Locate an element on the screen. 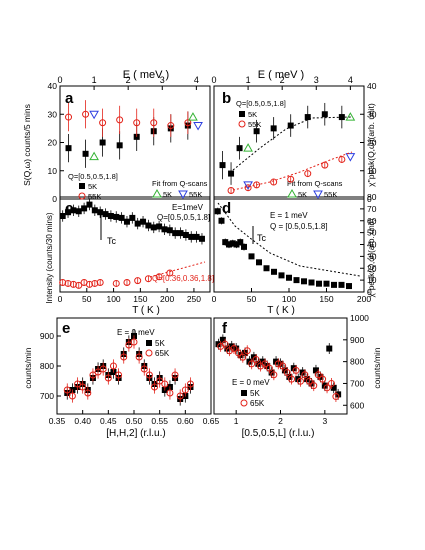 The image size is (425, 550). xtick-label-b-0: 0 is located at coordinates (213, 80).